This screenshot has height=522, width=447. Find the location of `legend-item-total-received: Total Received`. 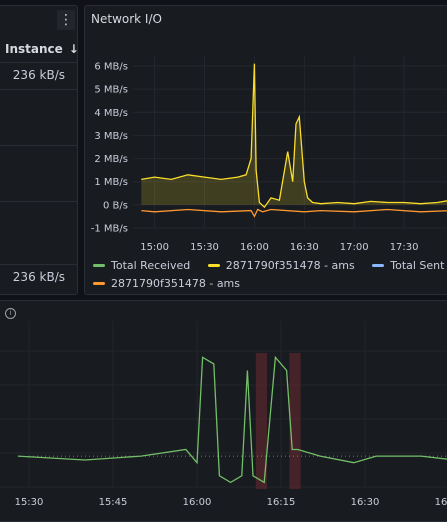

legend-item-total-received: Total Received is located at coordinates (141, 265).